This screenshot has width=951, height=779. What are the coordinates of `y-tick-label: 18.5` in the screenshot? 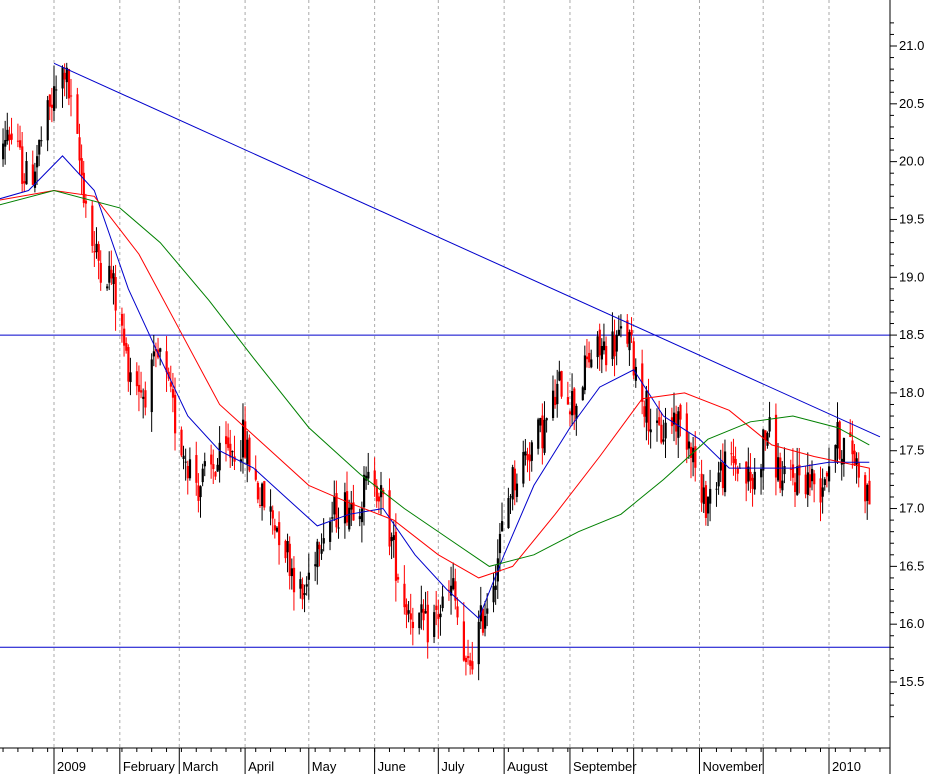 It's located at (911, 334).